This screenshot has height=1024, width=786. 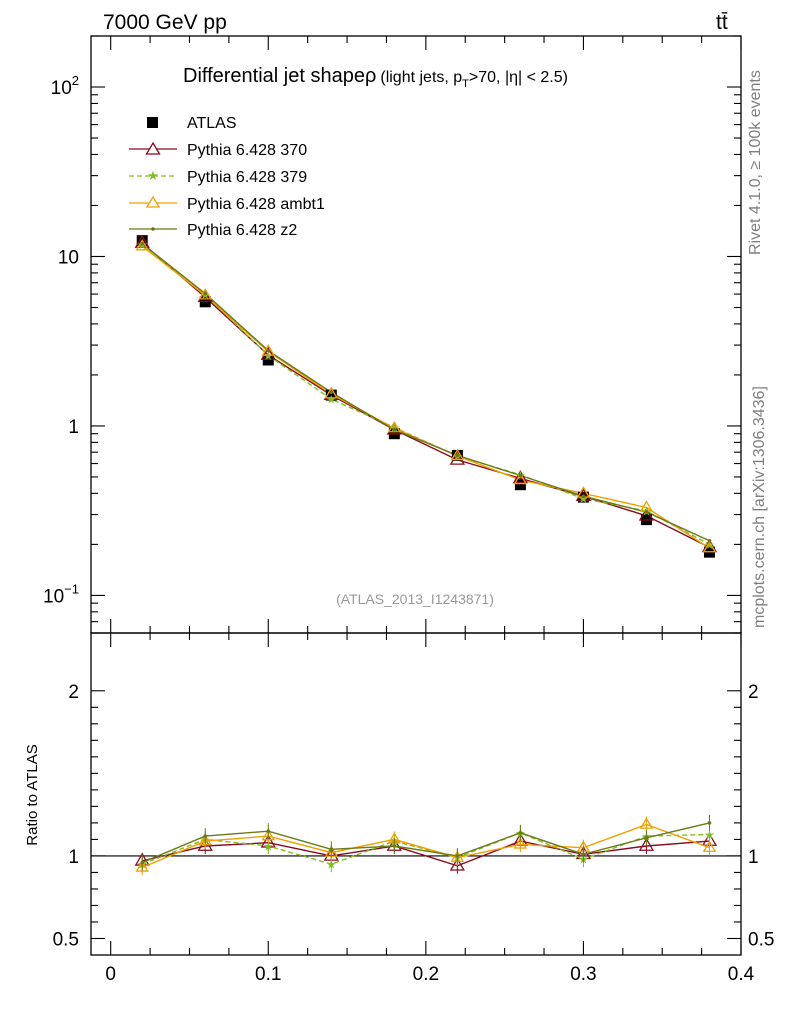 I want to click on ratio-ytick-label-left: 2, so click(x=73, y=692).